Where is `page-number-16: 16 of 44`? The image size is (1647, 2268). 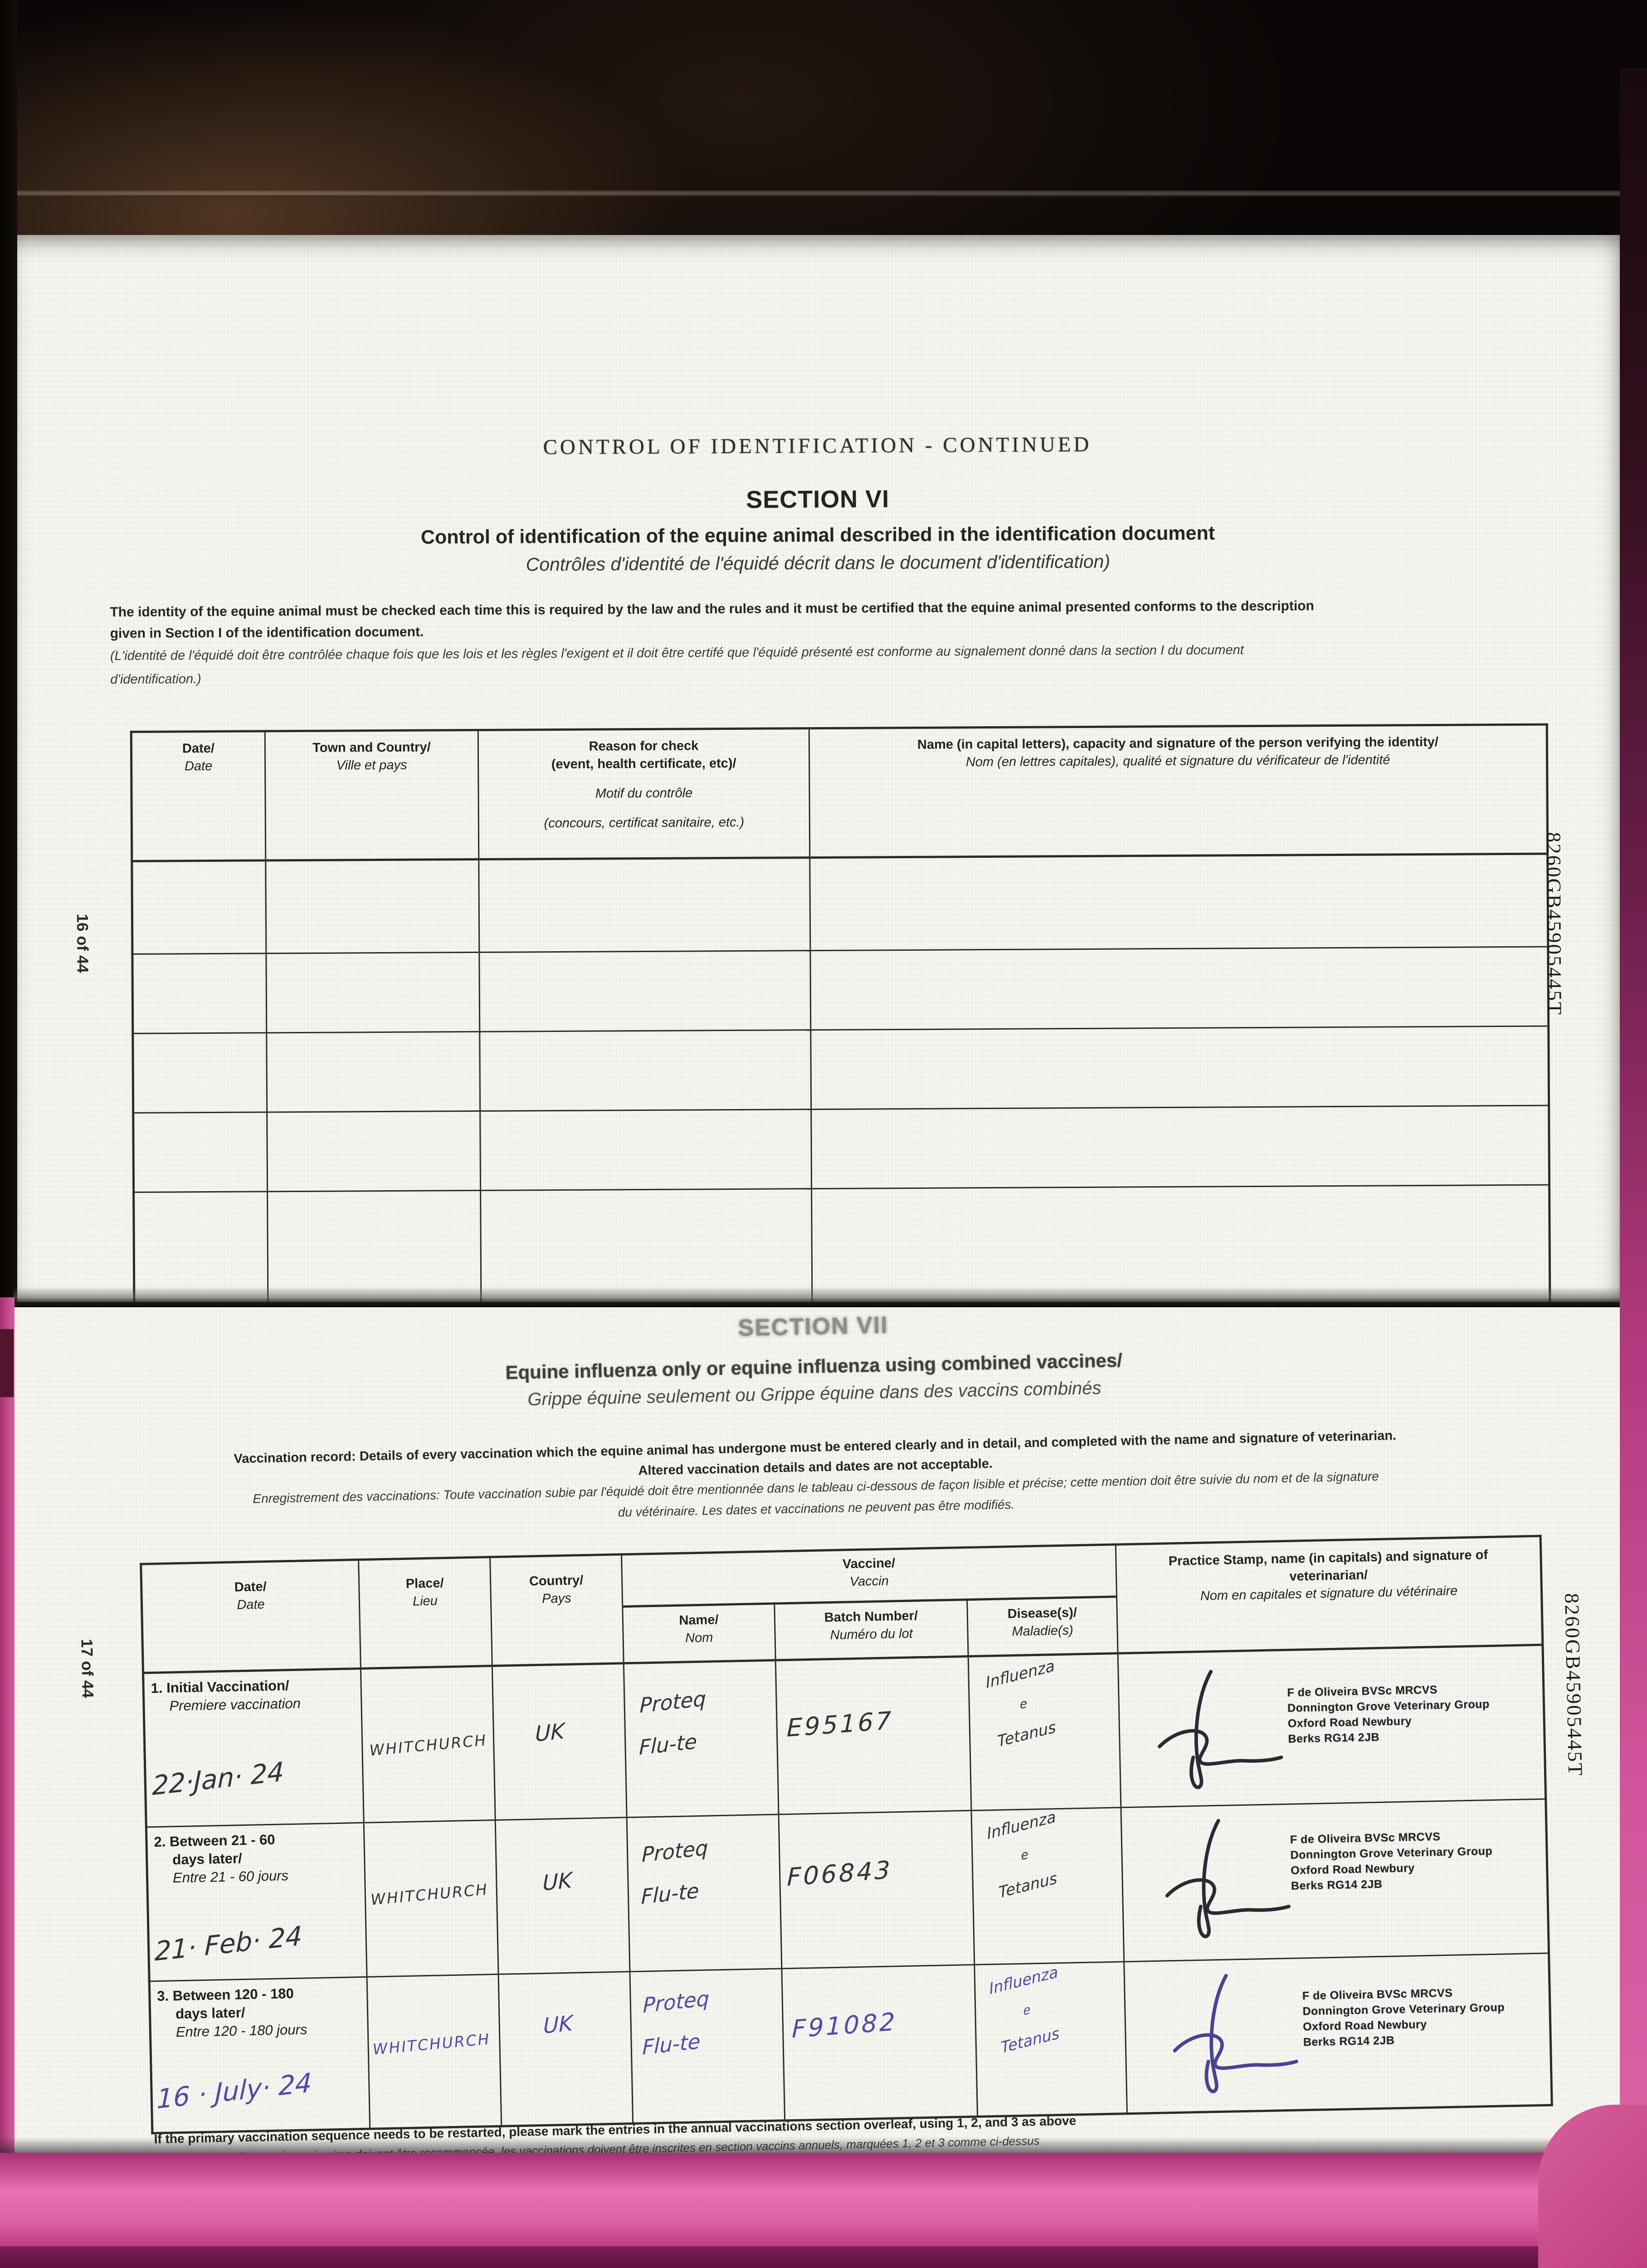
page-number-16: 16 of 44 is located at coordinates (82, 943).